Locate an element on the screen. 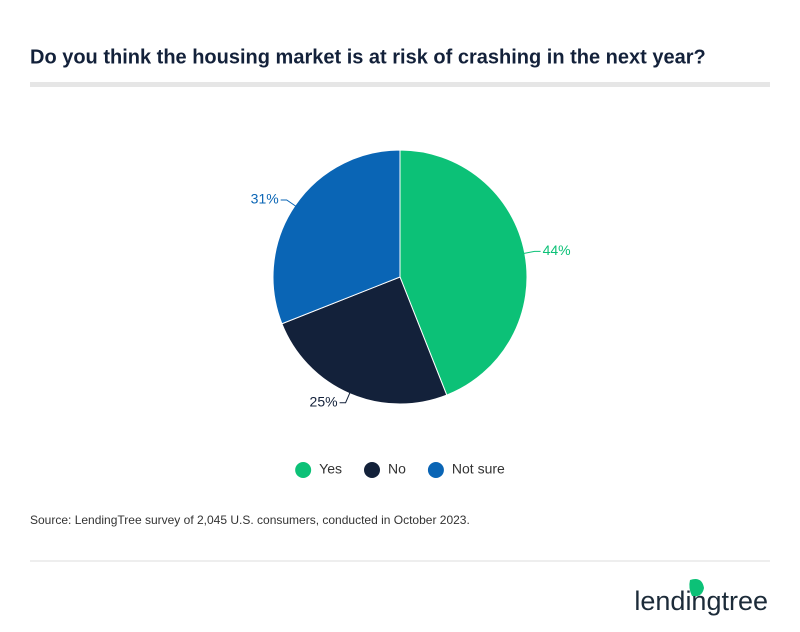  legend-label: No is located at coordinates (397, 469).